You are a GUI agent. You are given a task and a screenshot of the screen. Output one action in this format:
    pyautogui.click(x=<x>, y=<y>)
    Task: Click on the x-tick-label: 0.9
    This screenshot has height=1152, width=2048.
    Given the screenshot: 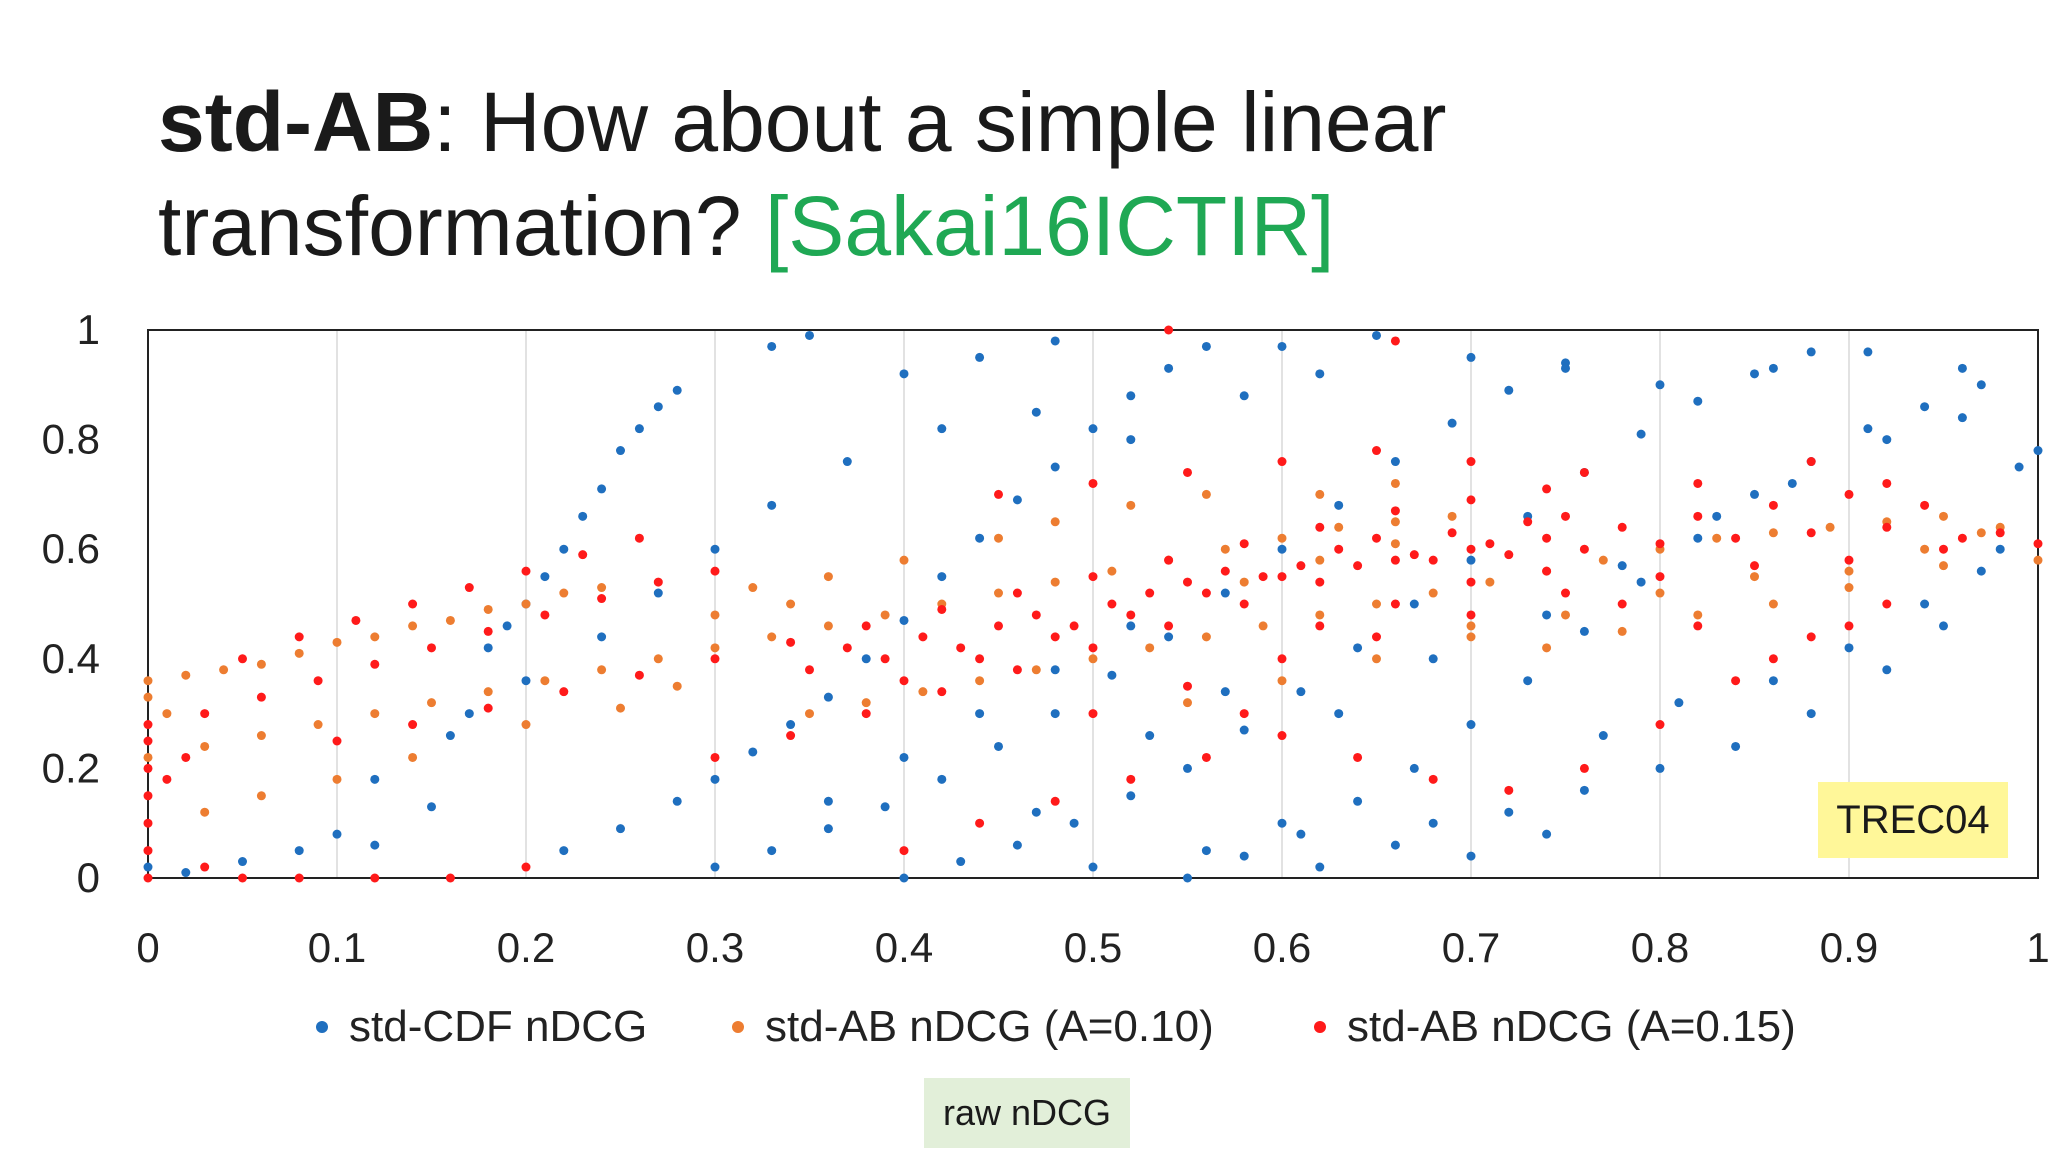 What is the action you would take?
    pyautogui.click(x=1849, y=947)
    